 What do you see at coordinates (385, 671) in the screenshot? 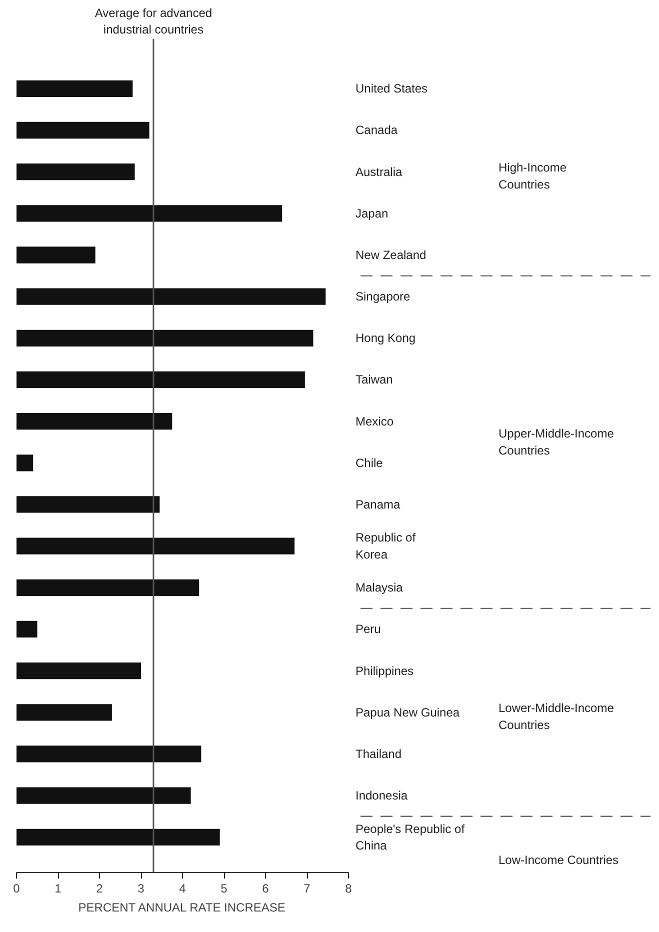
I see `y-tick-label: Philippines` at bounding box center [385, 671].